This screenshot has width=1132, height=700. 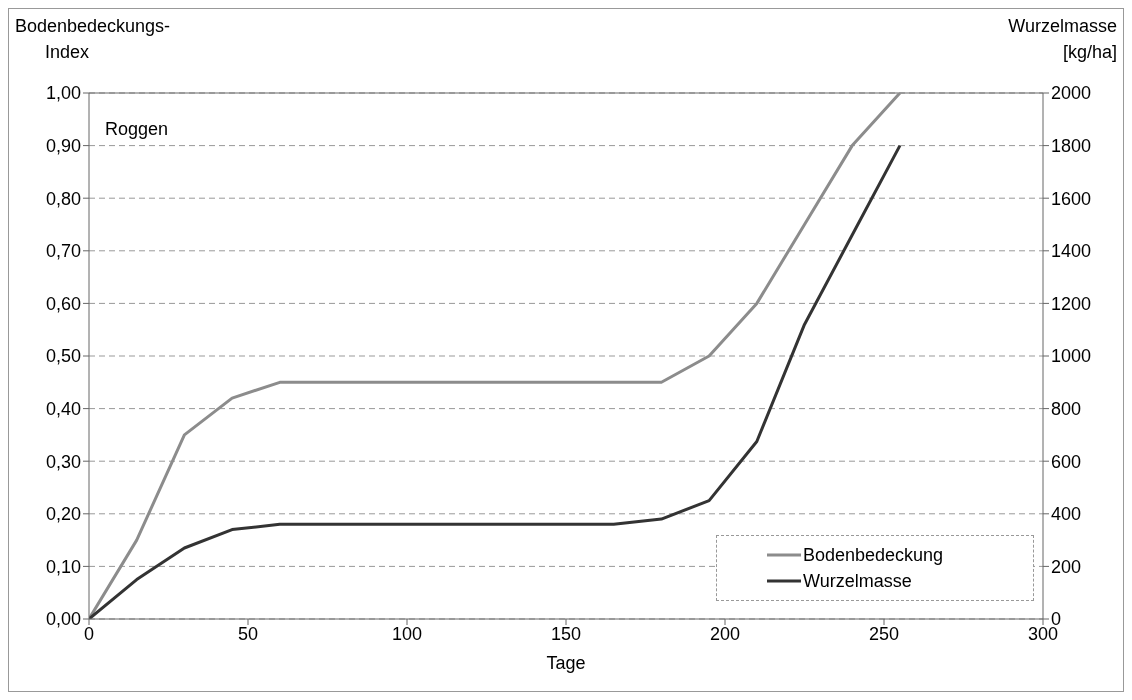 What do you see at coordinates (1066, 408) in the screenshot?
I see `y2-tick-label: 800` at bounding box center [1066, 408].